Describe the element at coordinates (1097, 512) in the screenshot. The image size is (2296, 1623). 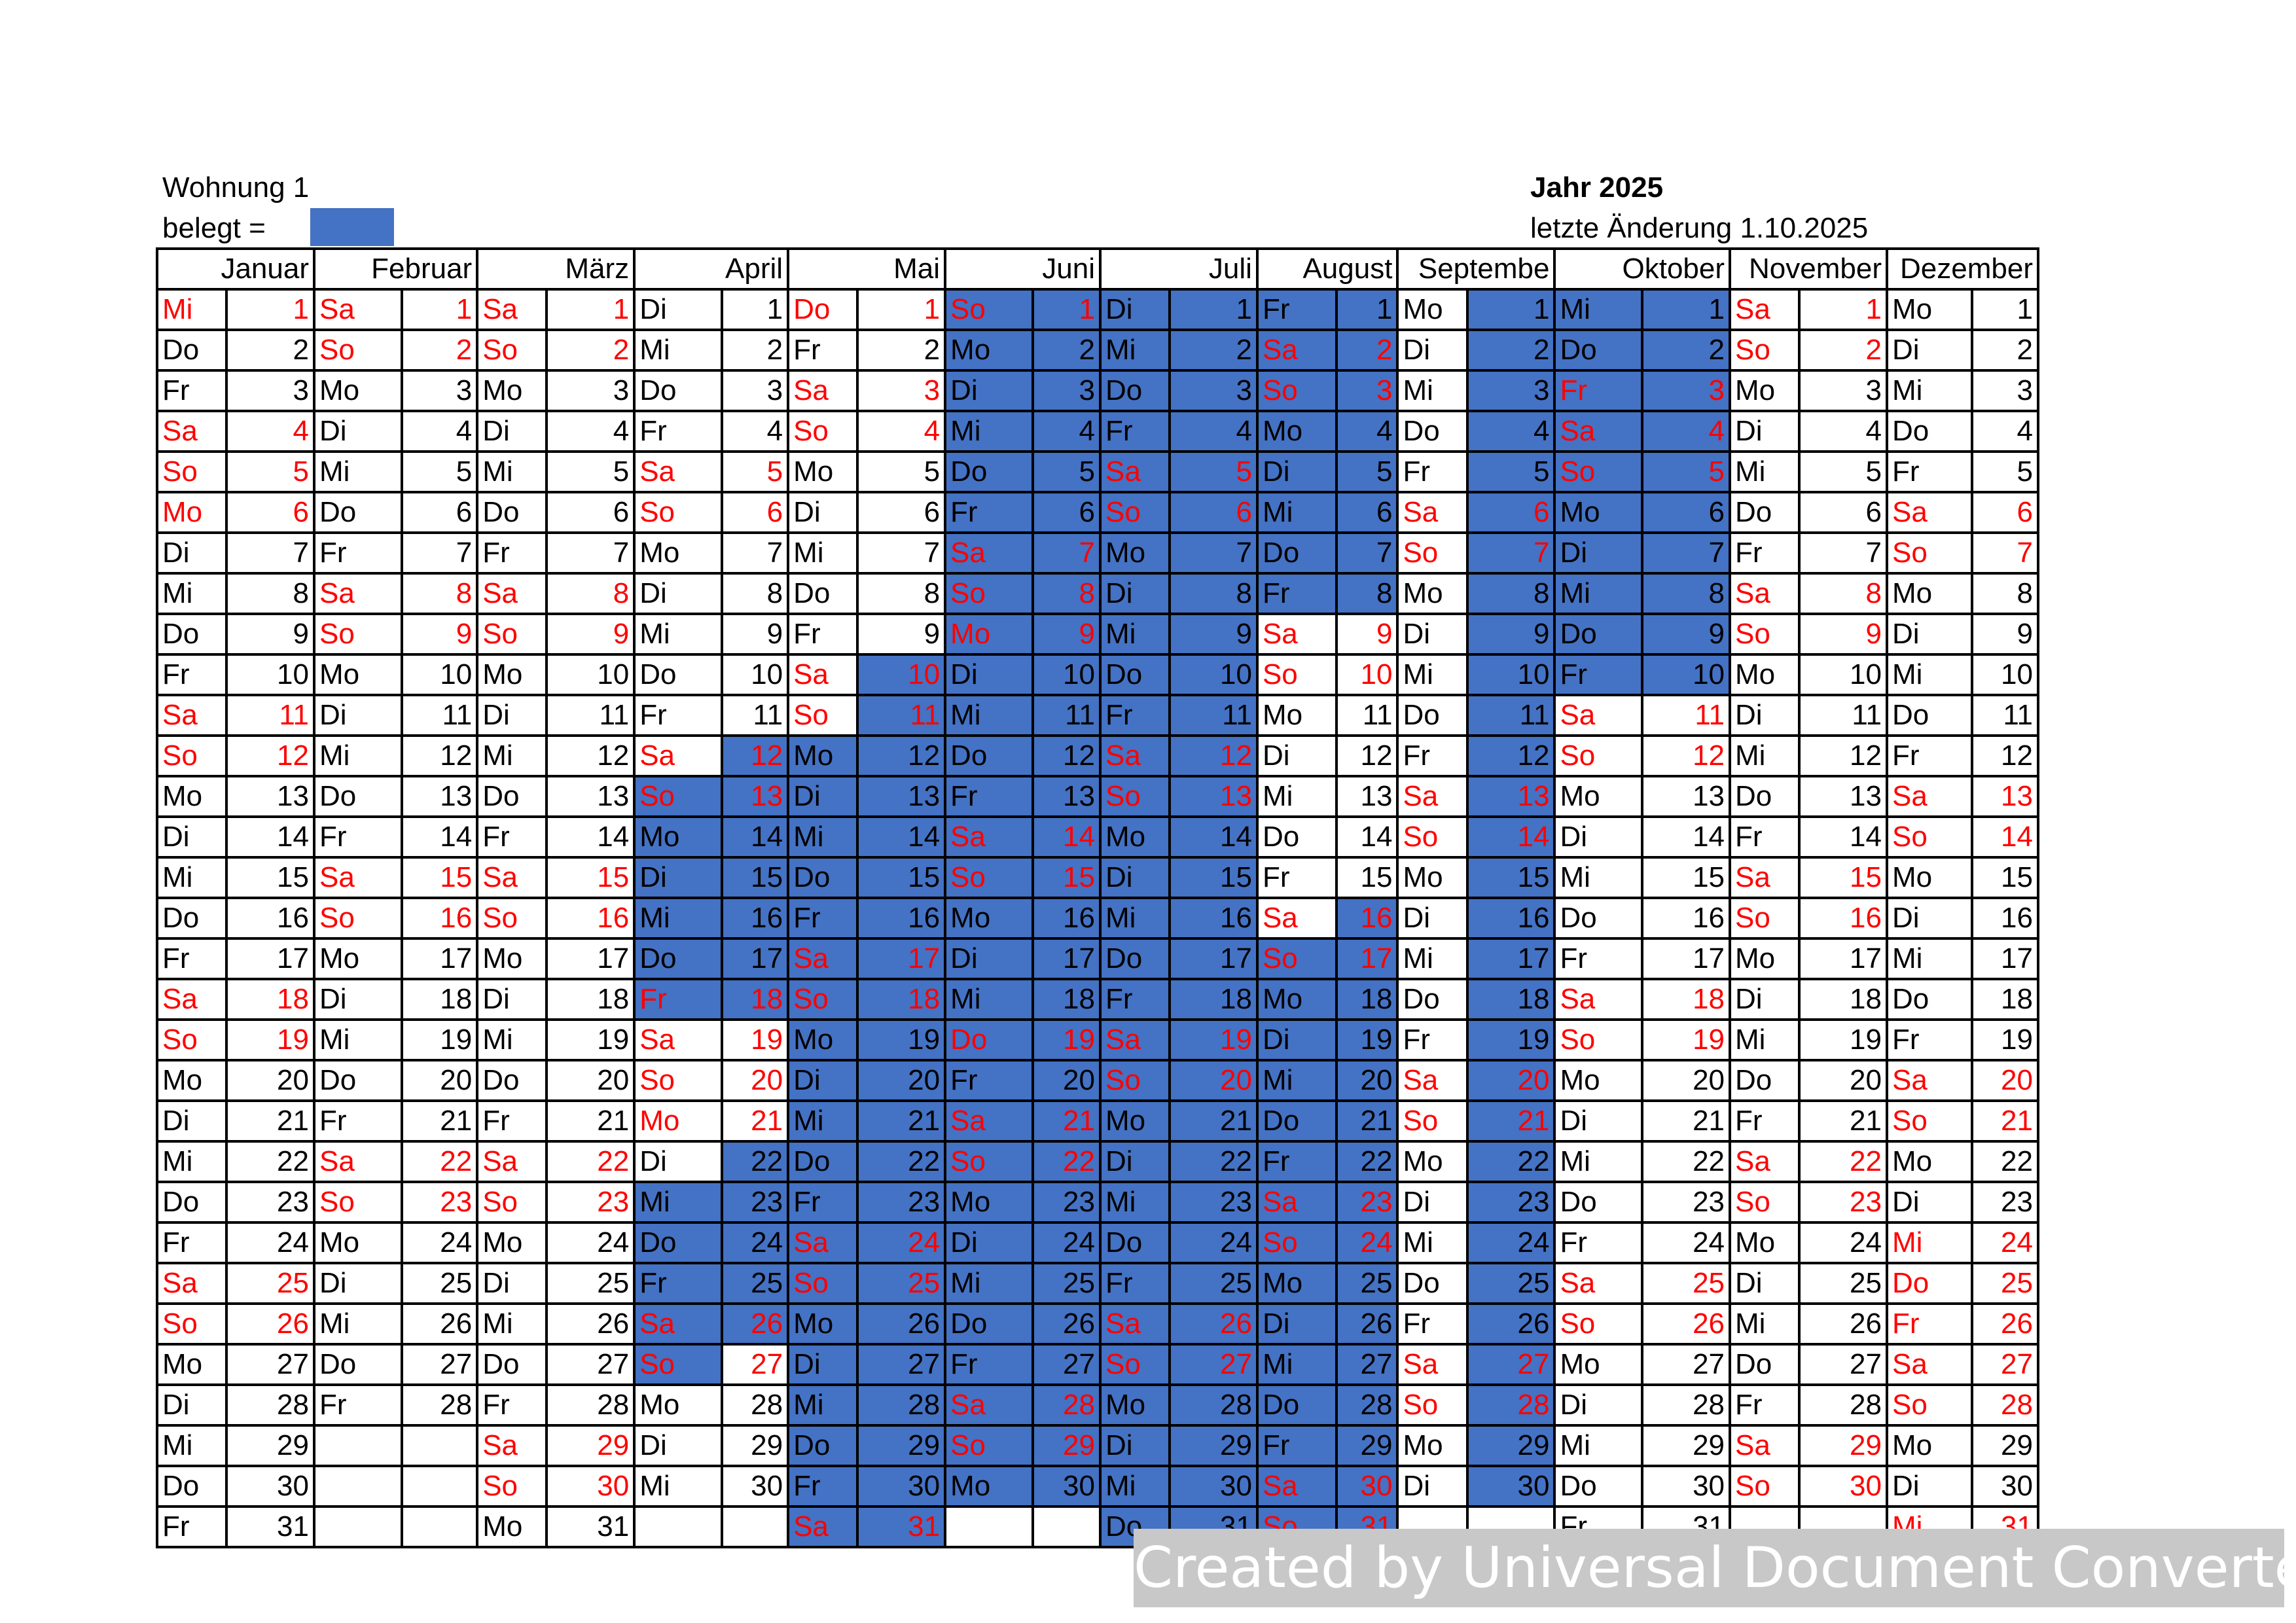
I see `calendar-row: Mo 6 Do 6 Do 6 So 6 Di 6 Fr 6 So 6 Mi 6 Sa 6 Mo 6 Do 6 Sa 6` at that location.